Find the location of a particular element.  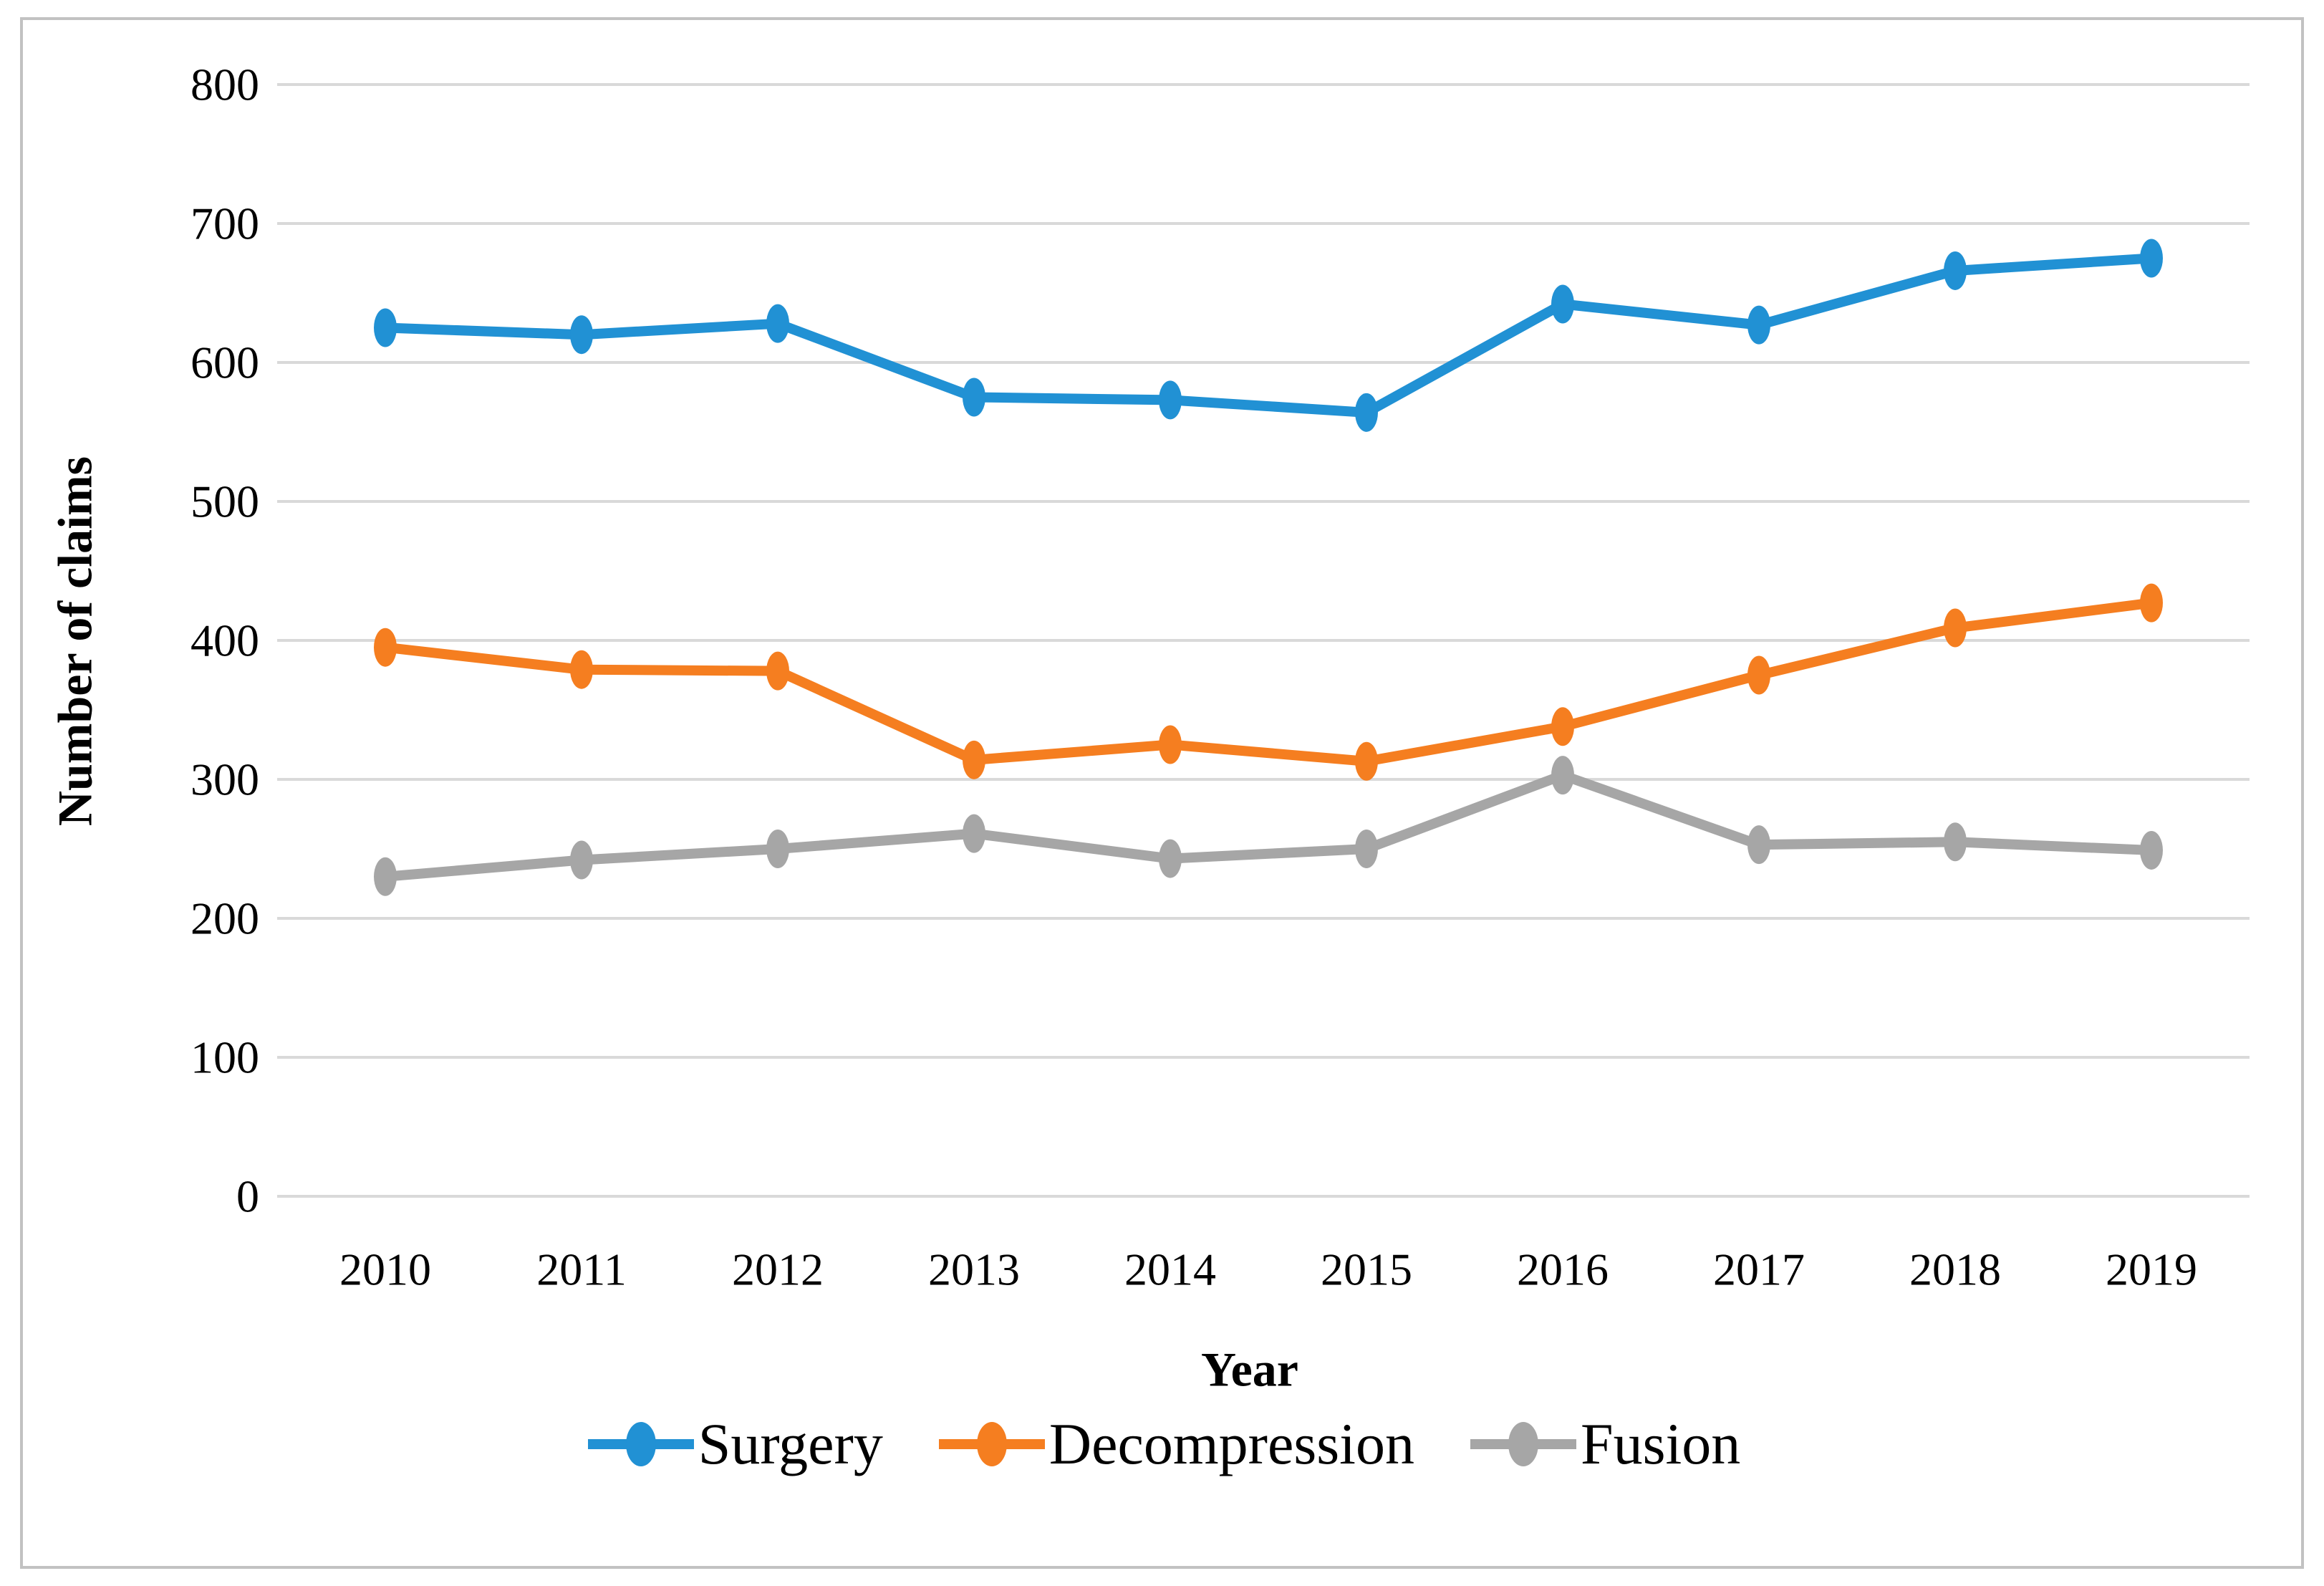

data-point-fusion-2019 is located at coordinates (2151, 850).